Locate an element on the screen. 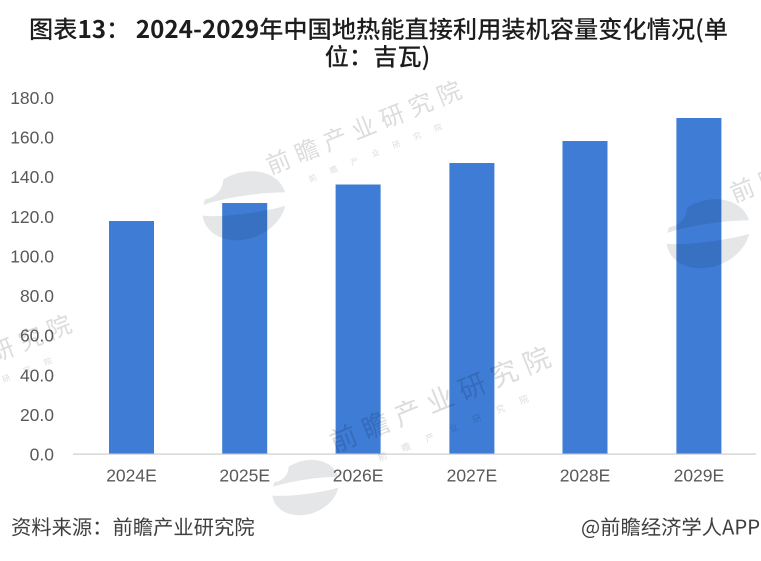 The width and height of the screenshot is (761, 561). svg-text: 2026E is located at coordinates (358, 476).